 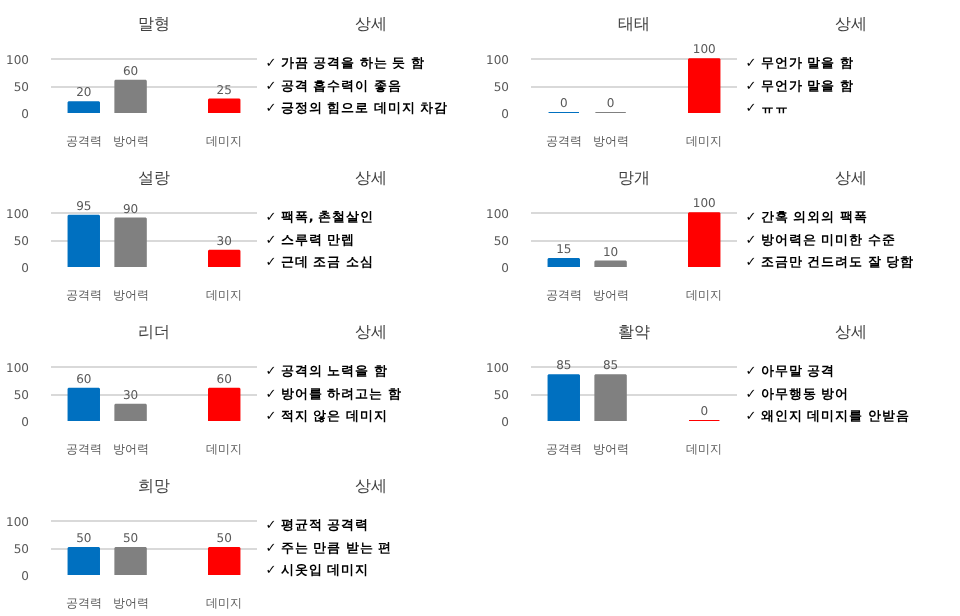 What do you see at coordinates (634, 178) in the screenshot?
I see `chart-title: 망개` at bounding box center [634, 178].